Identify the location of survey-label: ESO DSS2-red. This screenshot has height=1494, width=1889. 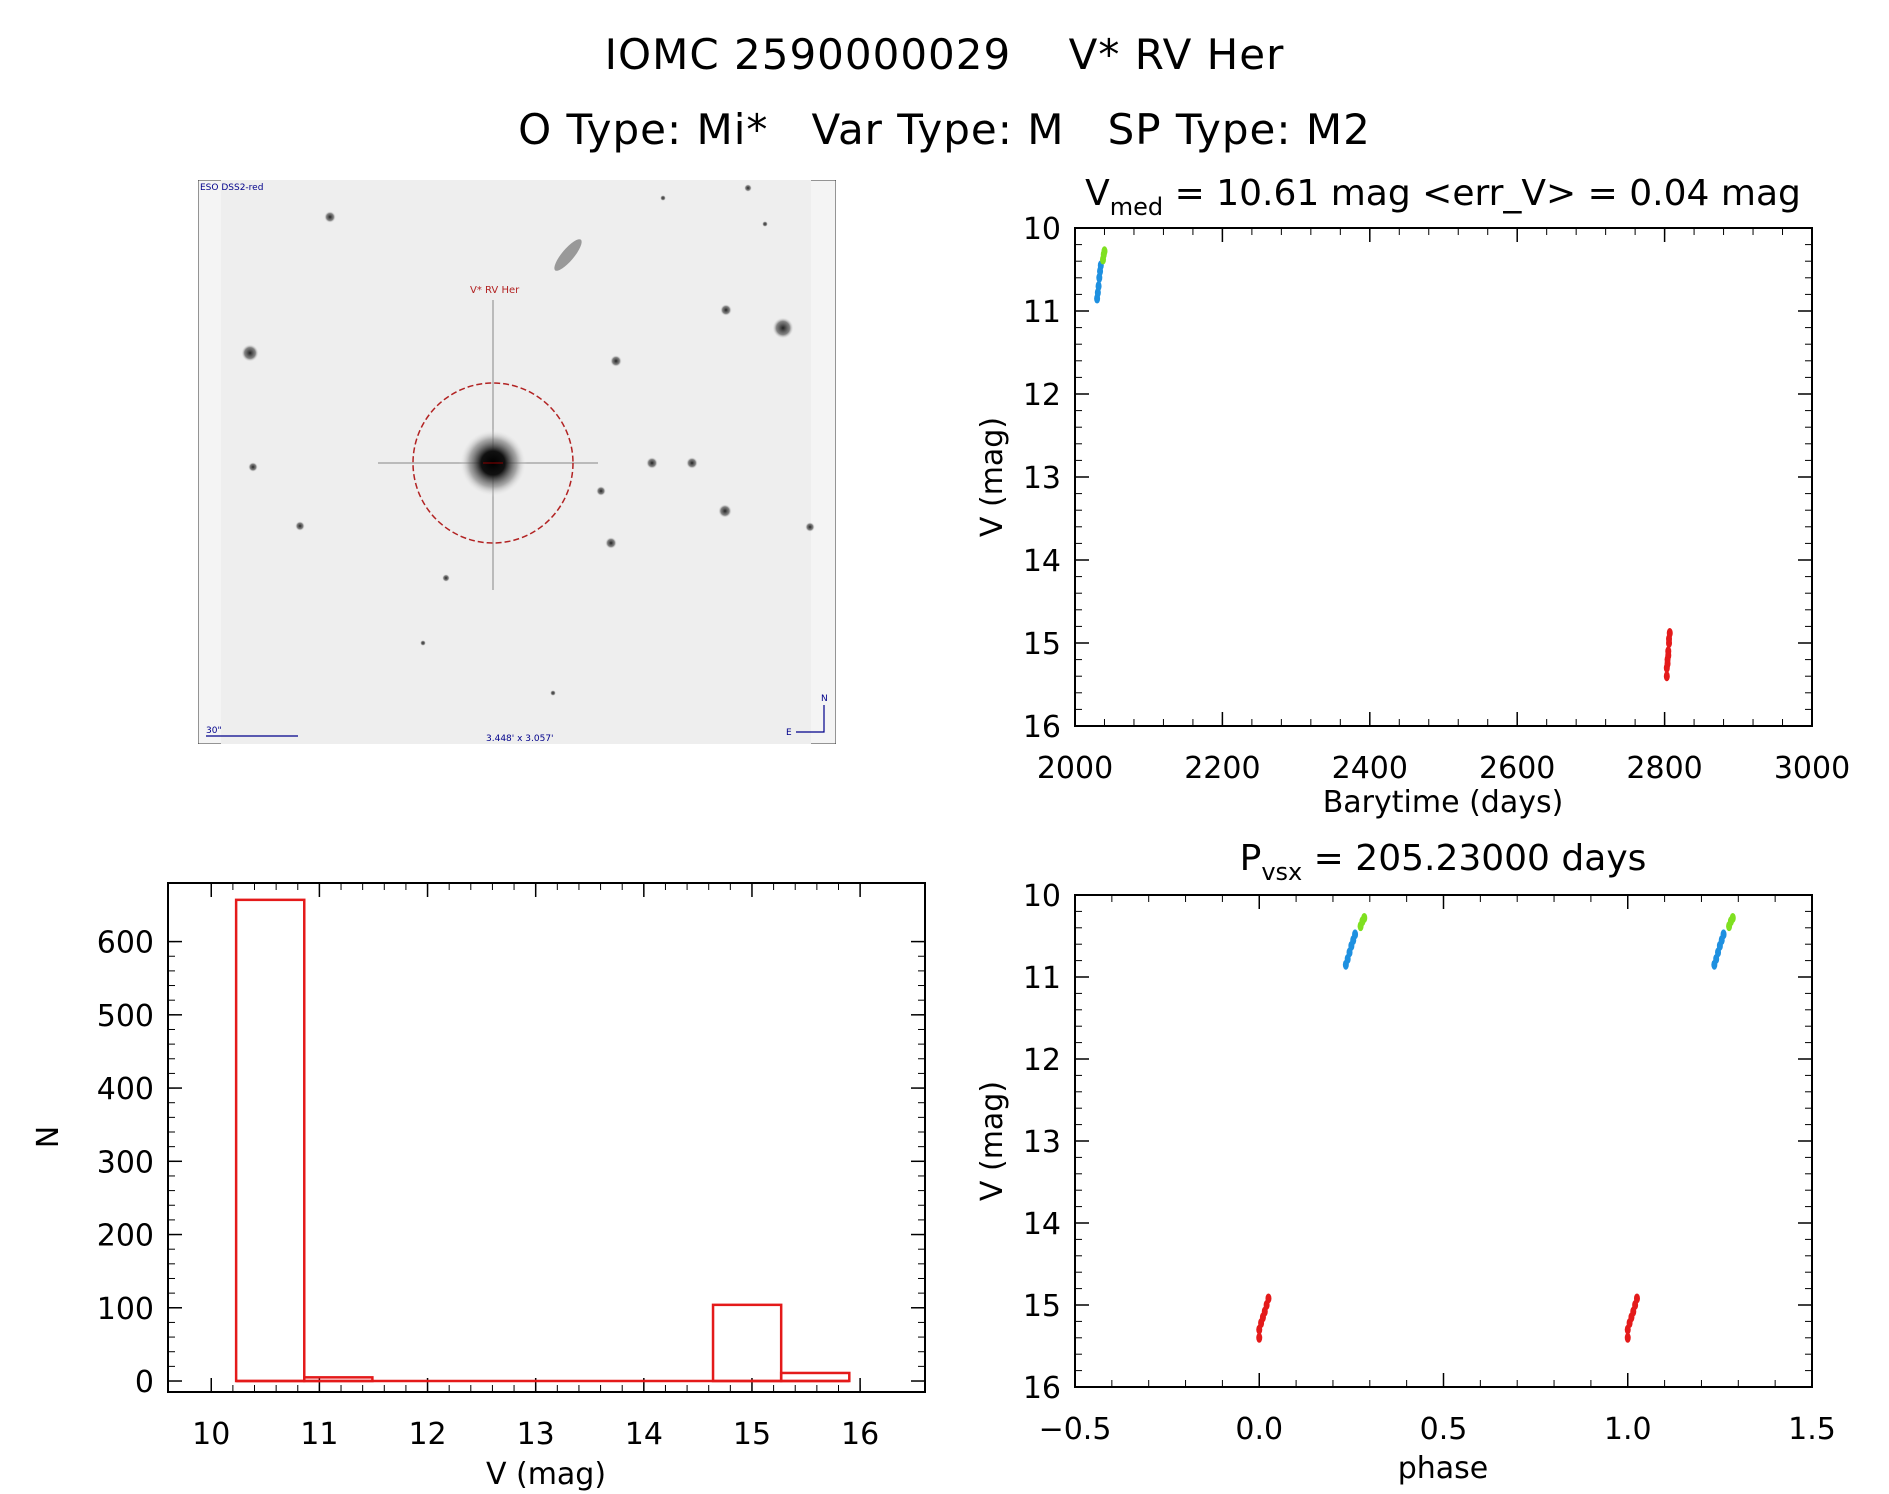
(231, 188).